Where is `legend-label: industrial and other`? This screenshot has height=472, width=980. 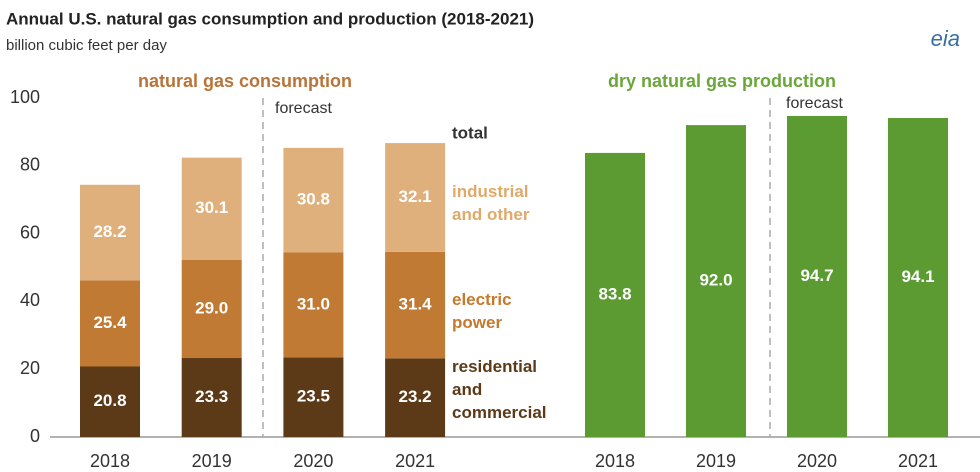 legend-label: industrial and other is located at coordinates (491, 203).